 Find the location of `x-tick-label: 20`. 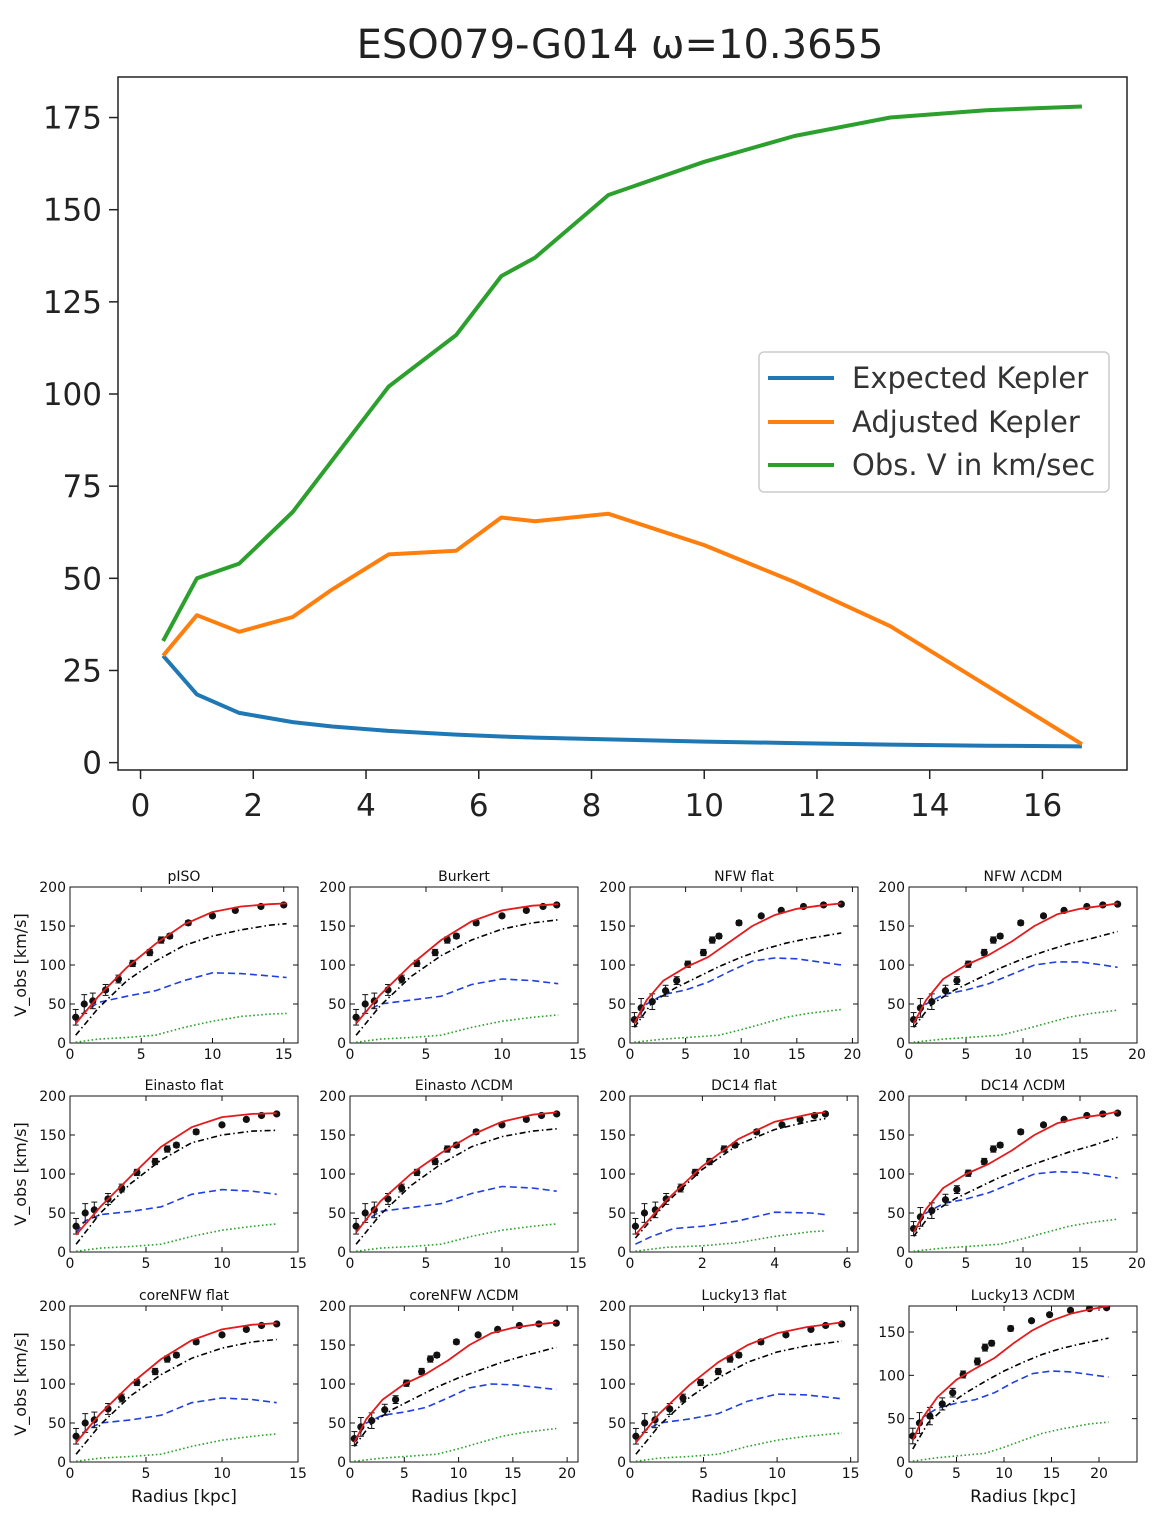

x-tick-label: 20 is located at coordinates (1099, 1474).